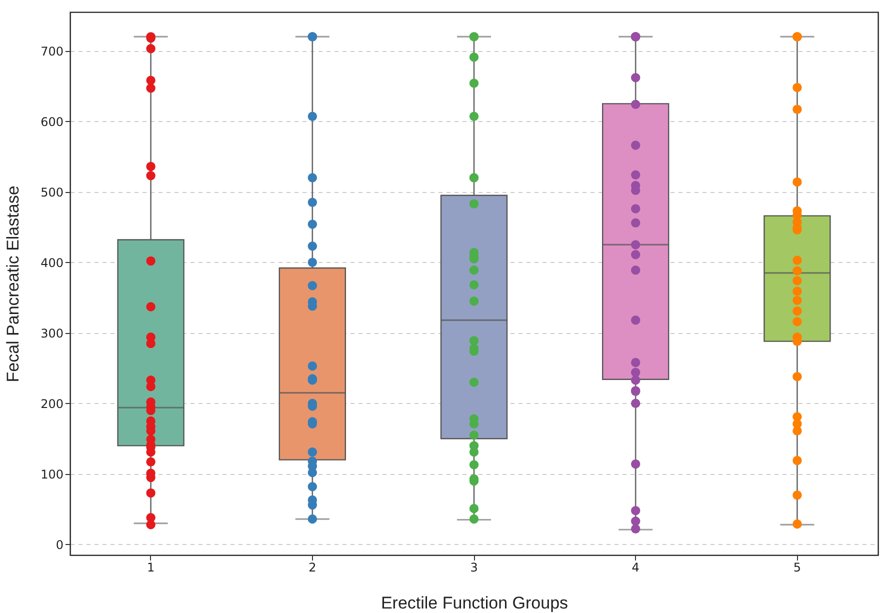 This screenshot has height=613, width=887. Describe the element at coordinates (60, 545) in the screenshot. I see `y-tick-label: 0` at that location.